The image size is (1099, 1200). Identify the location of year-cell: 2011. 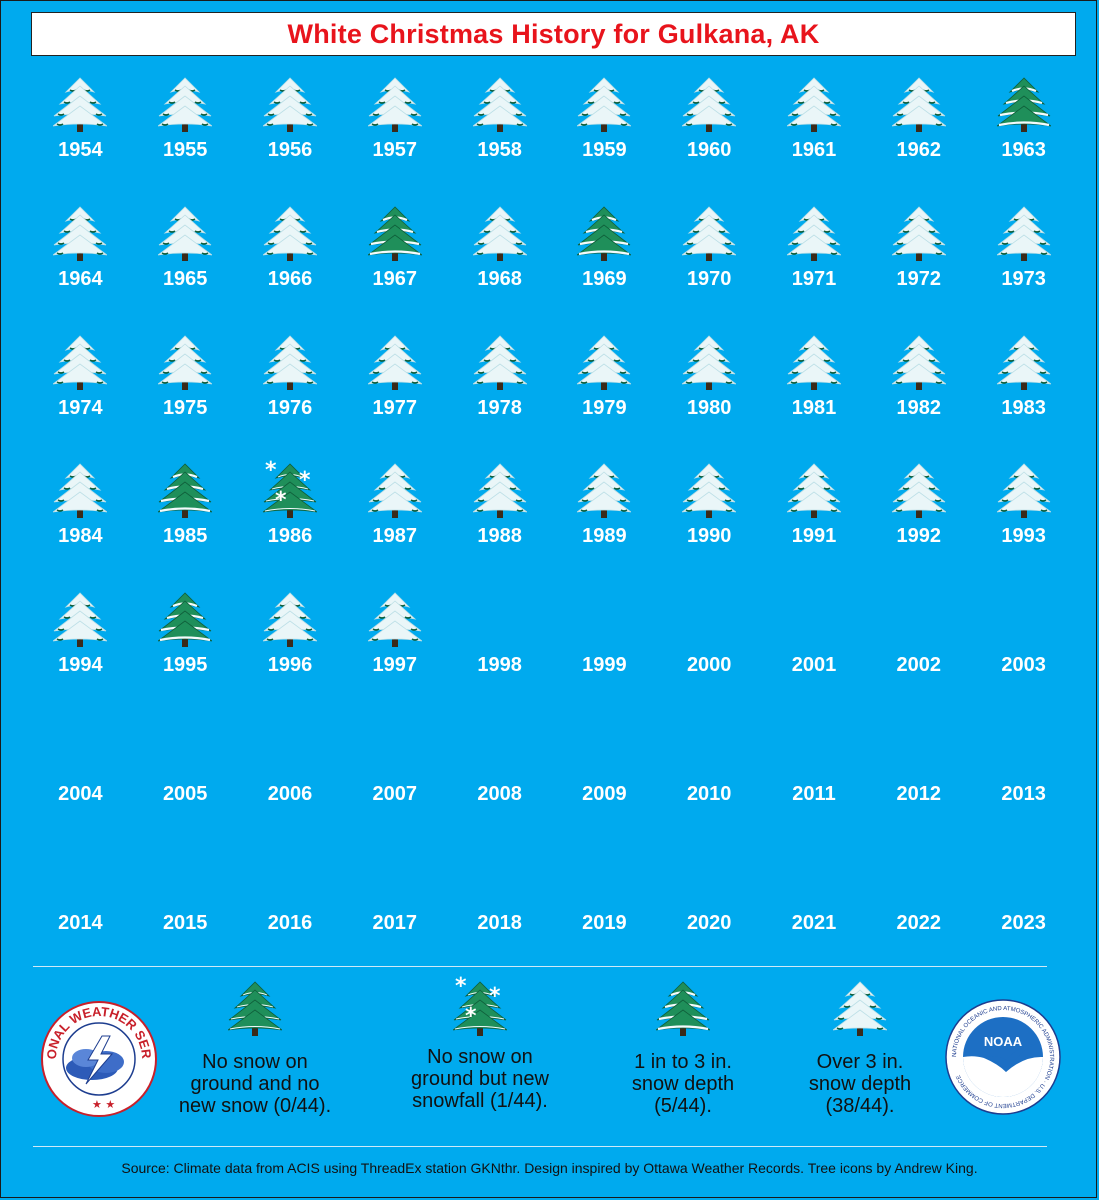
(814, 778).